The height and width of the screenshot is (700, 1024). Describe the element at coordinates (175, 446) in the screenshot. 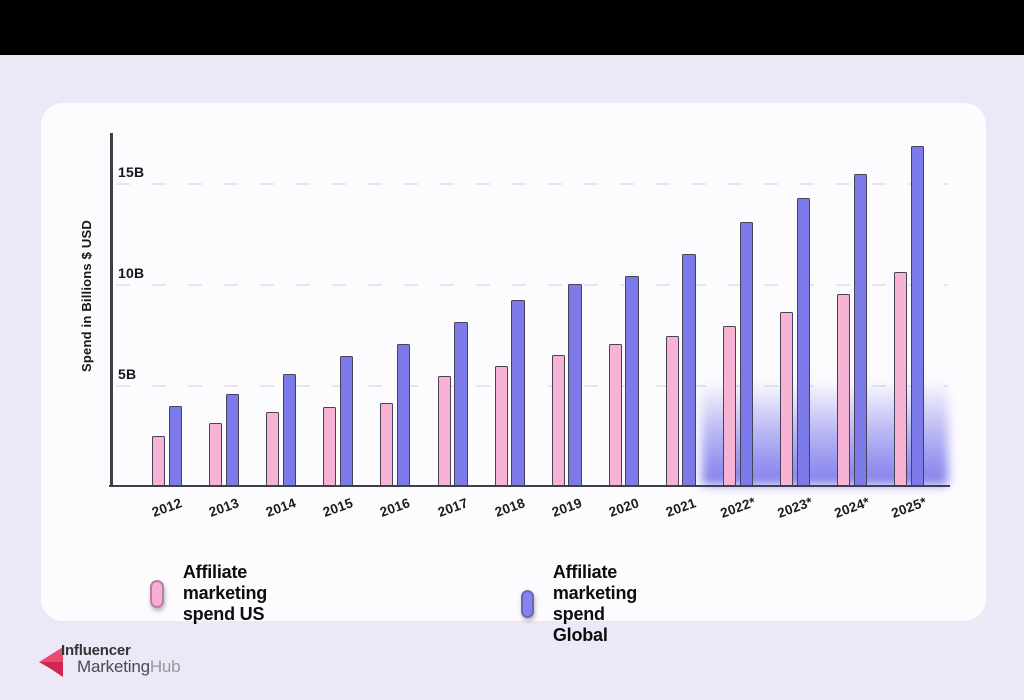

I see `bar-global-2012` at that location.